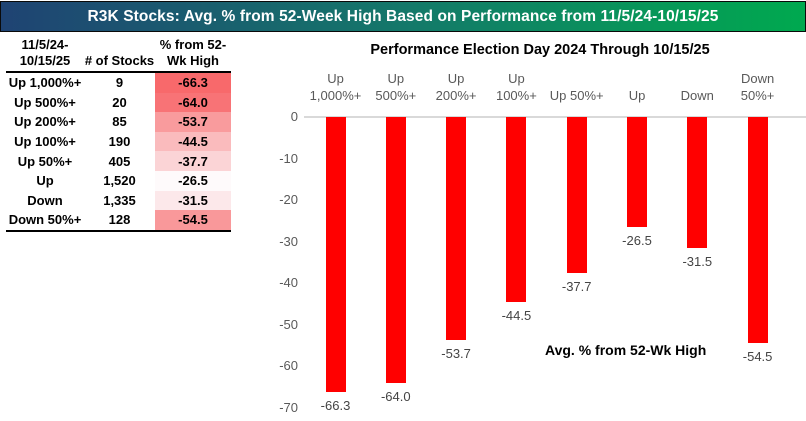 This screenshot has height=421, width=806. Describe the element at coordinates (555, 117) in the screenshot. I see `x-axis-line` at that location.